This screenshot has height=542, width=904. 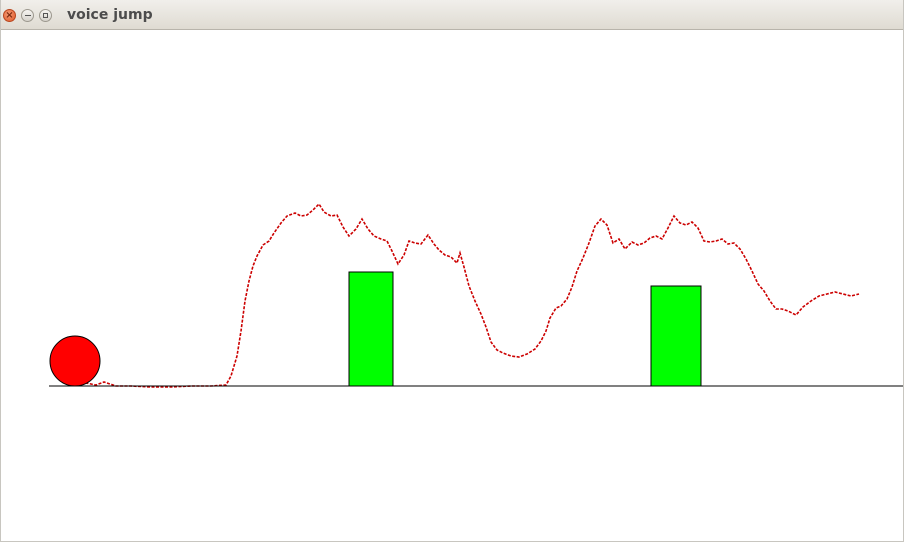 I want to click on minimize-icon, so click(x=28, y=15).